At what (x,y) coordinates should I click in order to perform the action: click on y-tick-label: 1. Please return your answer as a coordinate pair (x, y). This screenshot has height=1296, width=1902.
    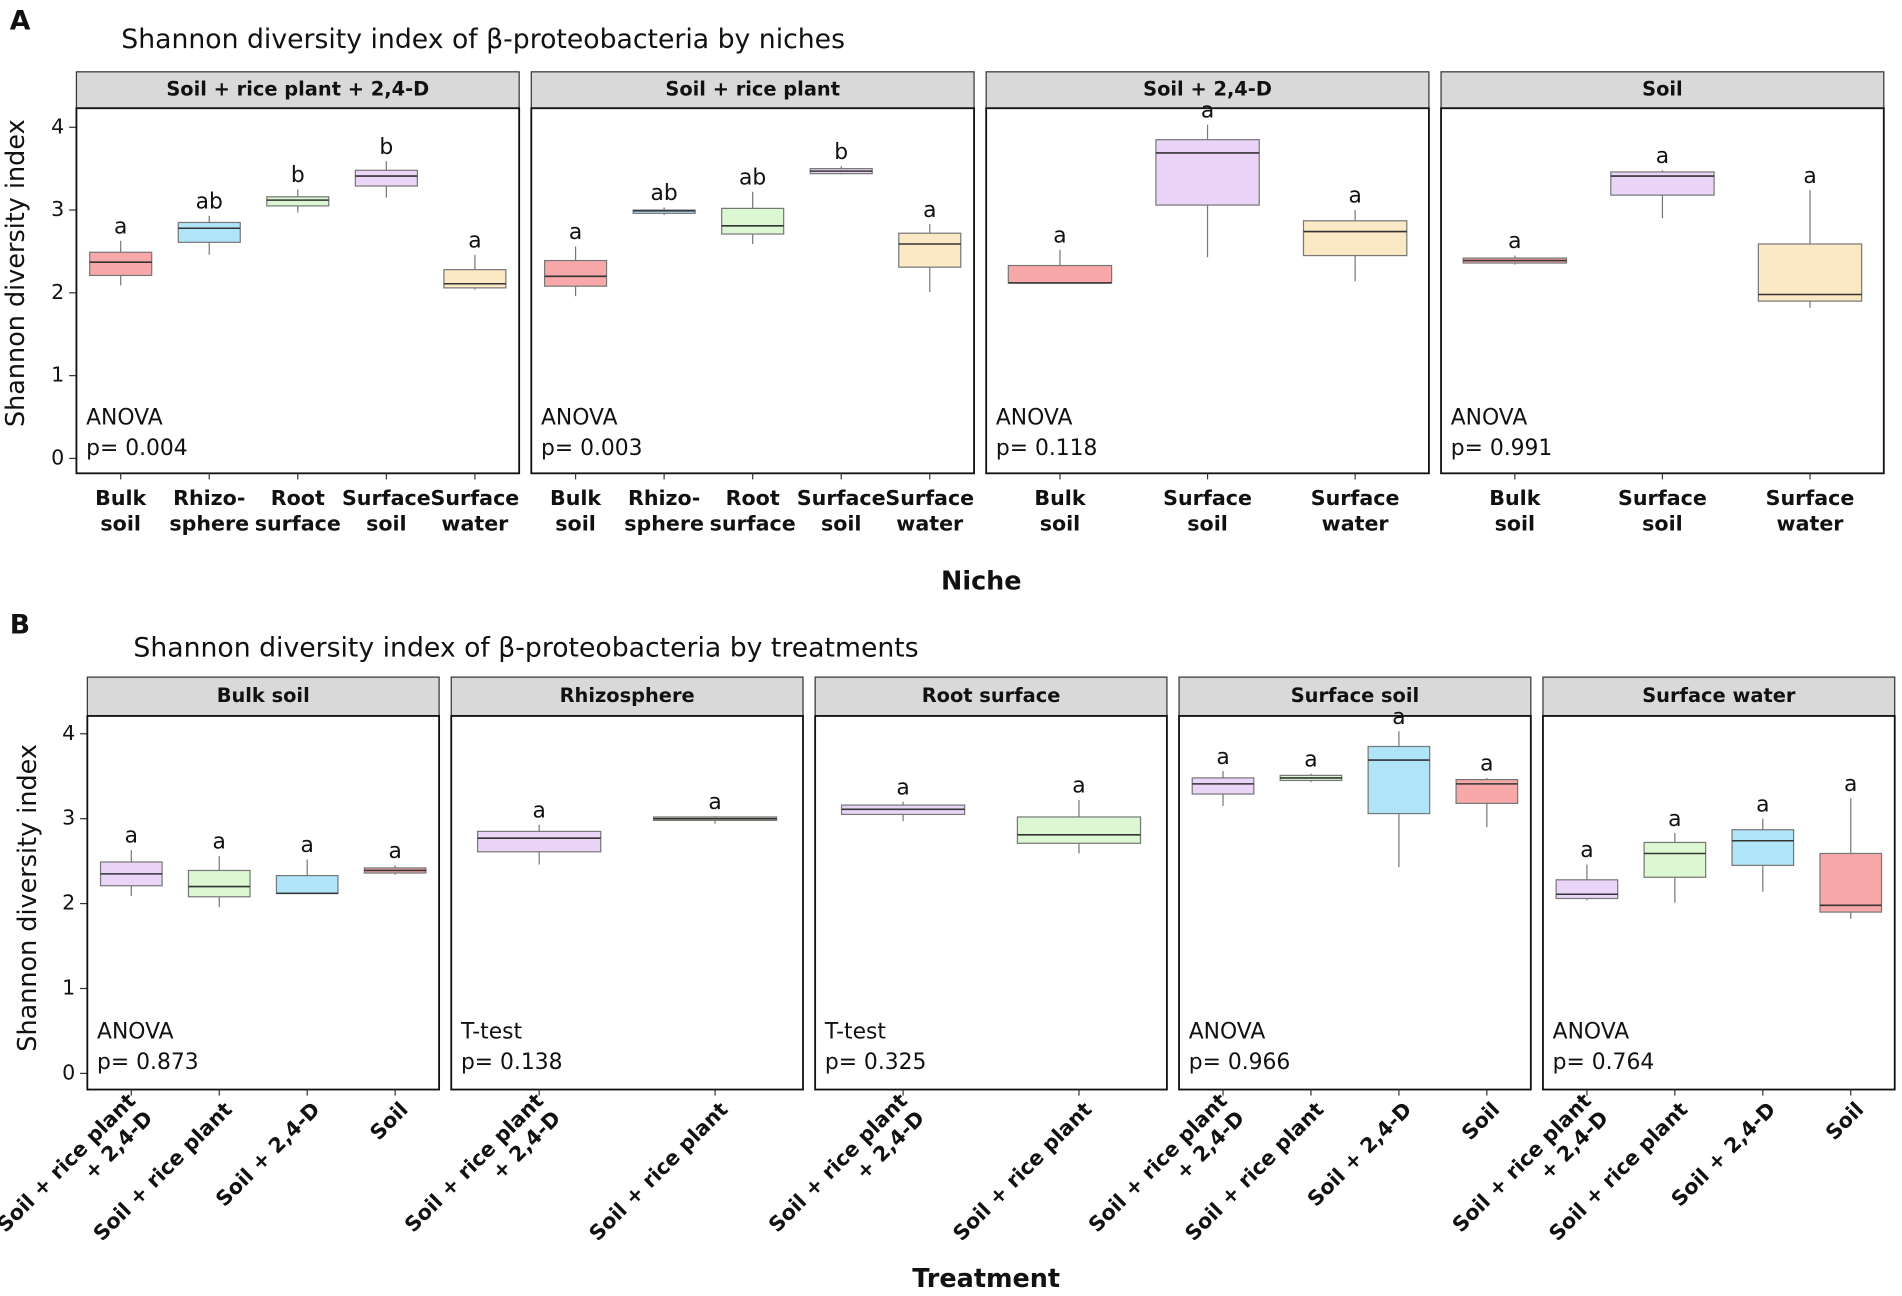
    Looking at the image, I should click on (68, 987).